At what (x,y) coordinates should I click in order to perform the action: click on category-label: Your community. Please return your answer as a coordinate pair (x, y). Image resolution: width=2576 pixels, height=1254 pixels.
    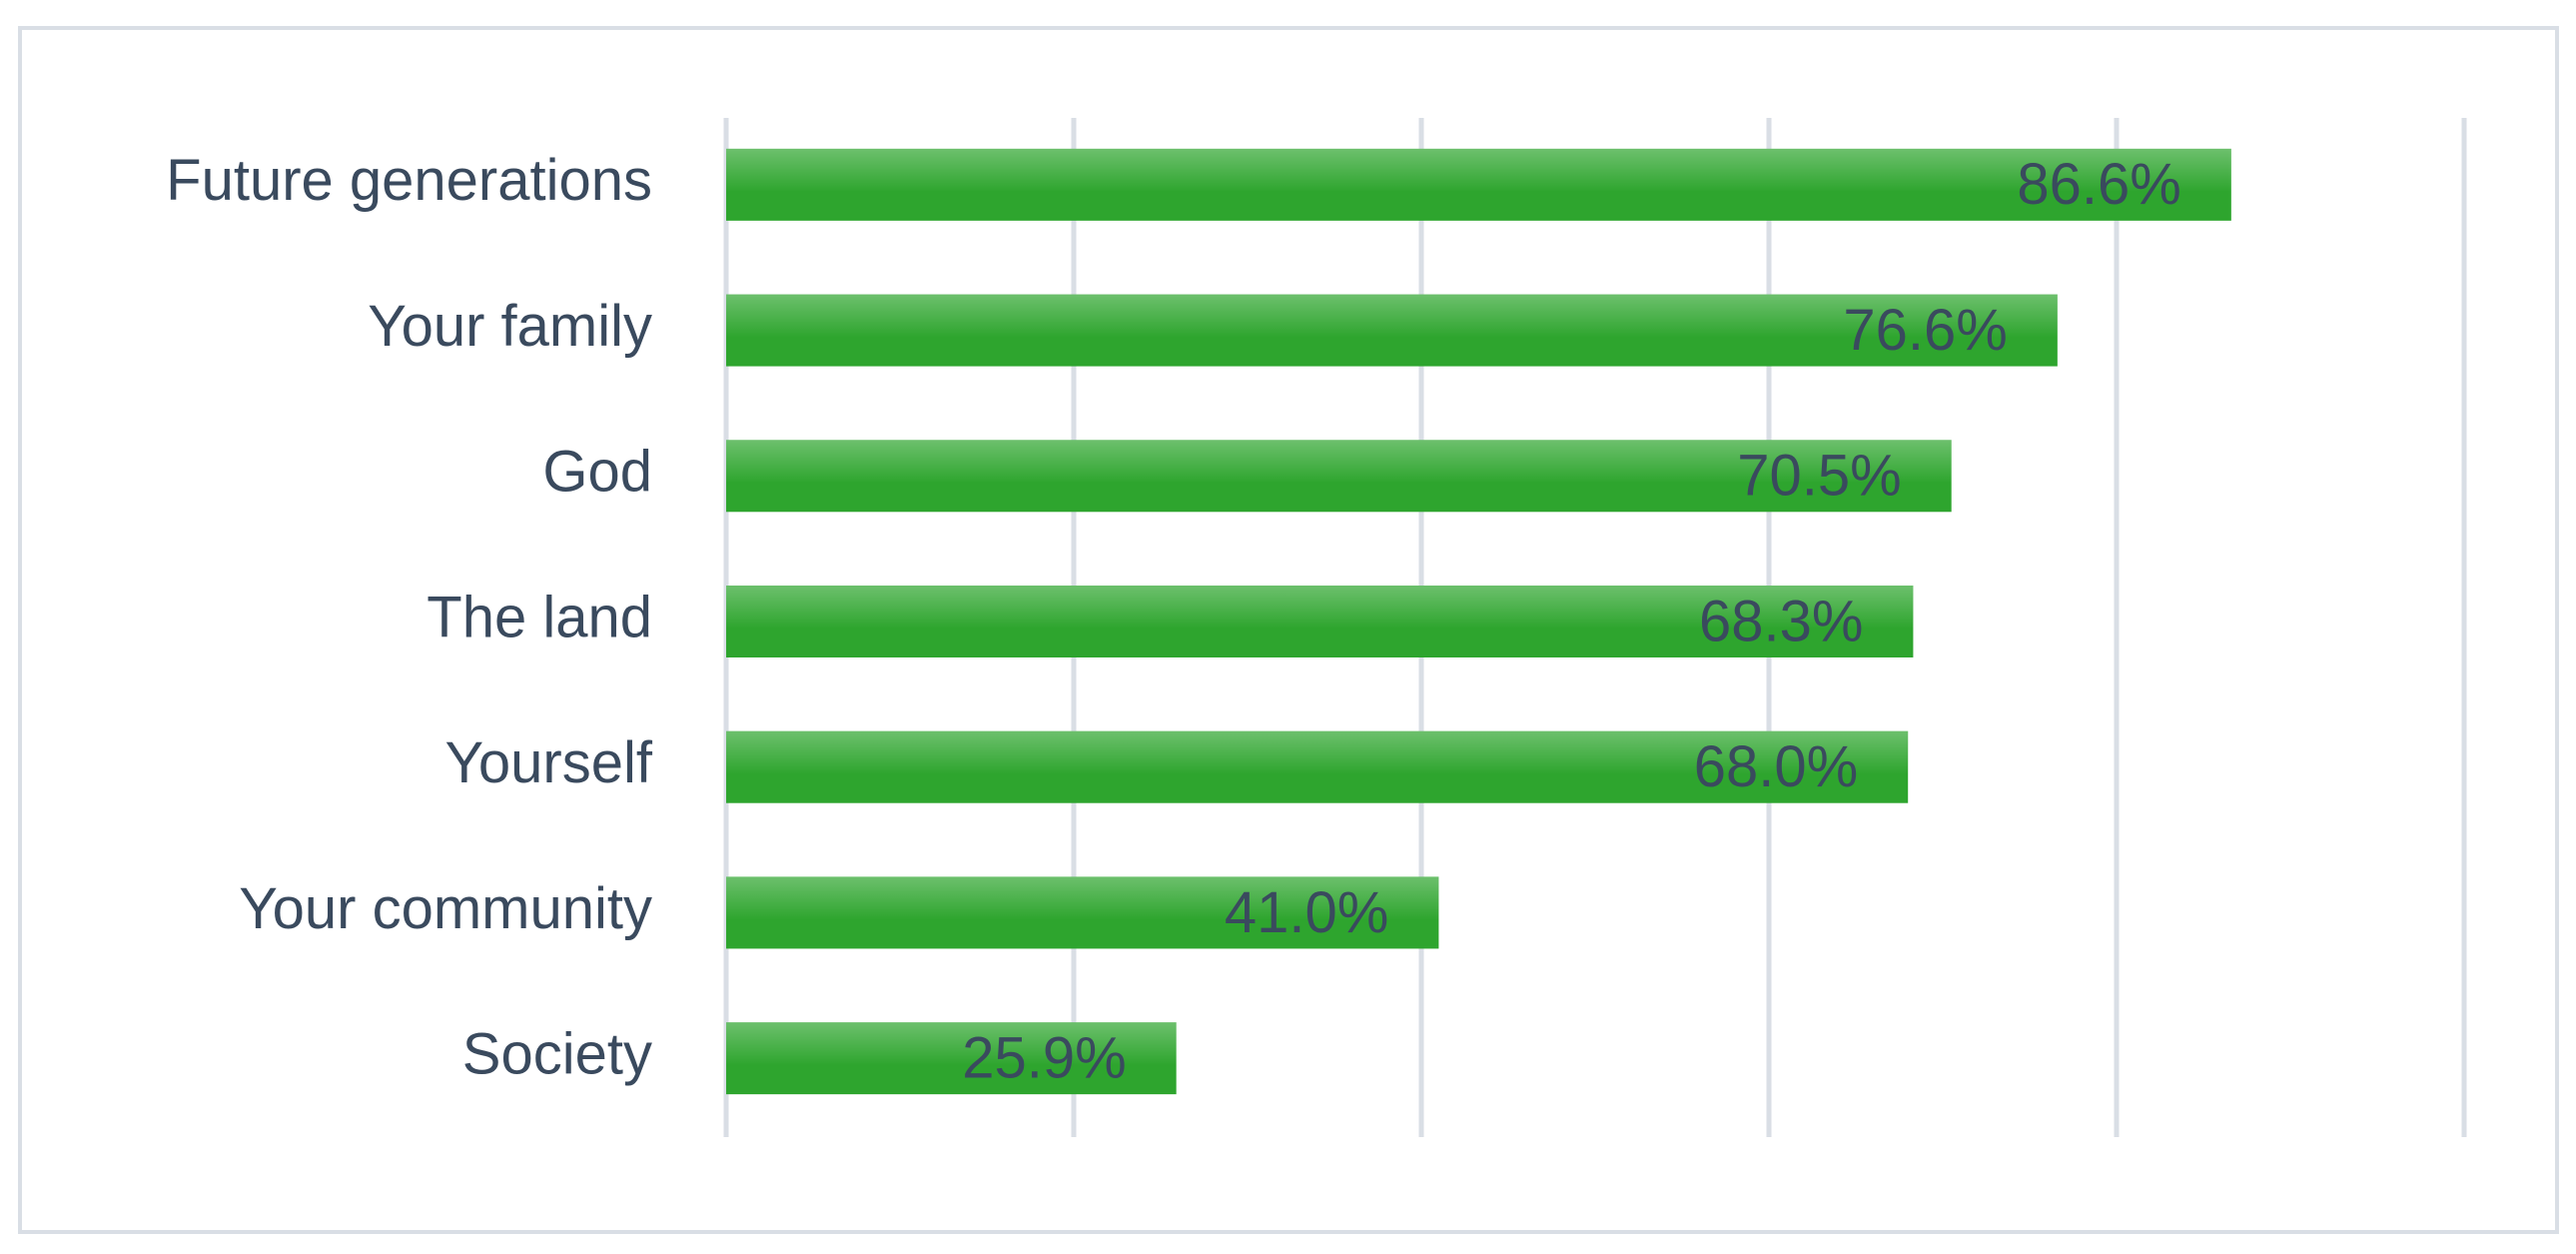
    Looking at the image, I should click on (446, 908).